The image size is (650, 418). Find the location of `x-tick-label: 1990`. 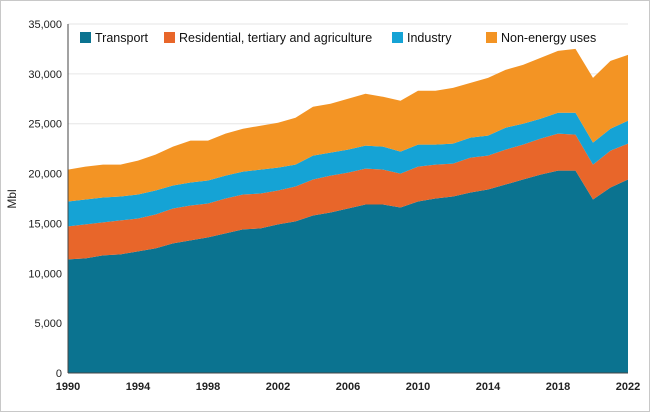

x-tick-label: 1990 is located at coordinates (68, 387).